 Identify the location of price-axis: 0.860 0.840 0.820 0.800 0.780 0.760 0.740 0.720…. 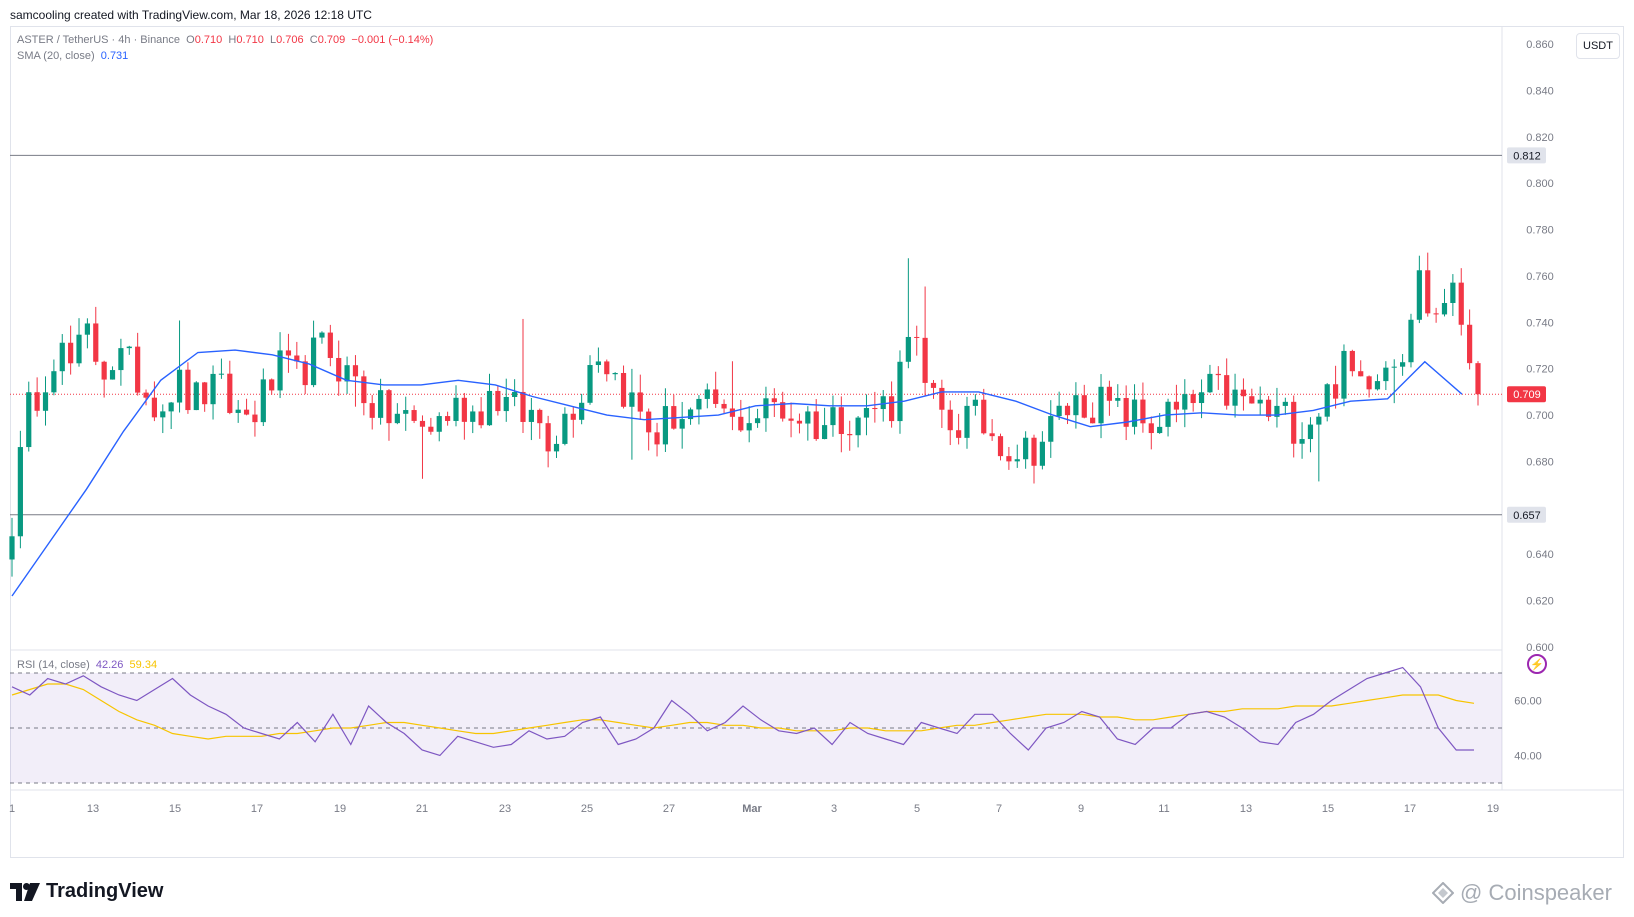
(1540, 346).